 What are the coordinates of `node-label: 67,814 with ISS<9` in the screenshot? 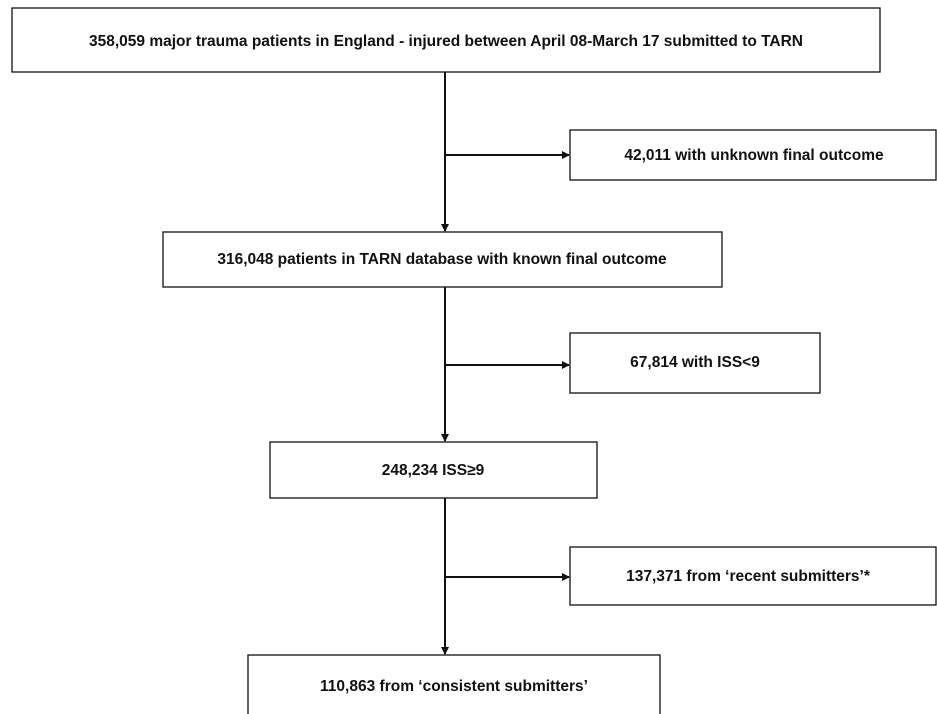 It's located at (695, 362).